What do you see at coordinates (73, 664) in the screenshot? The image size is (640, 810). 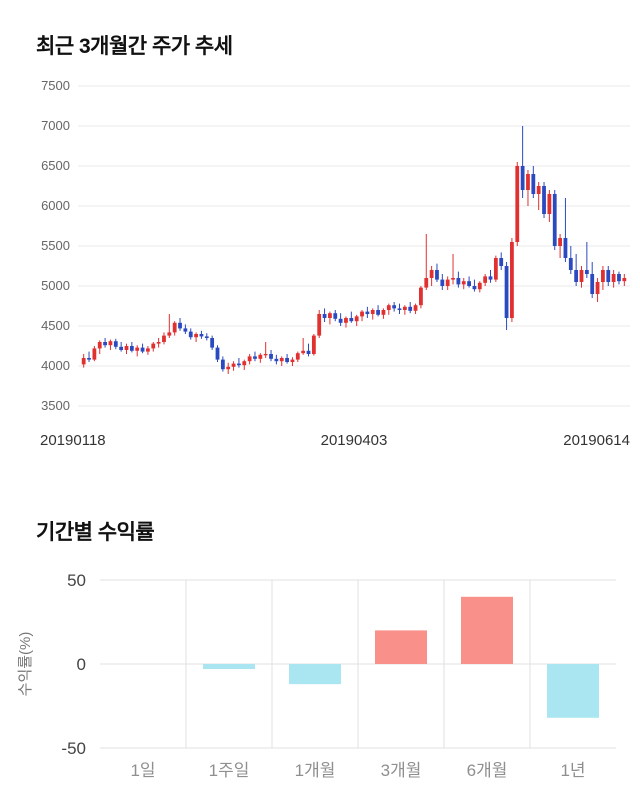 I see `bar-y-tick-labels: 50 0 -50` at bounding box center [73, 664].